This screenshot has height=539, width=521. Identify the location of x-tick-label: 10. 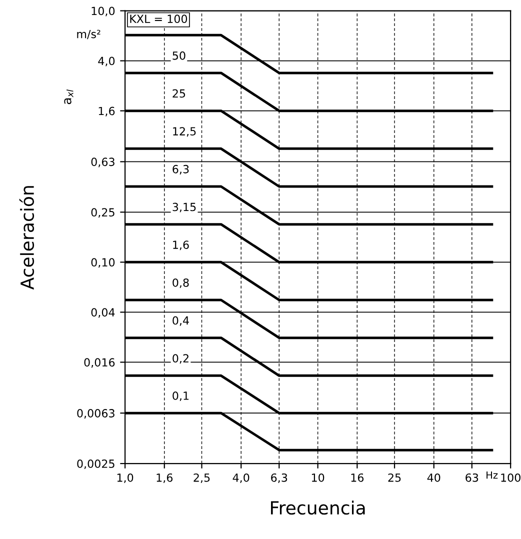
(318, 477).